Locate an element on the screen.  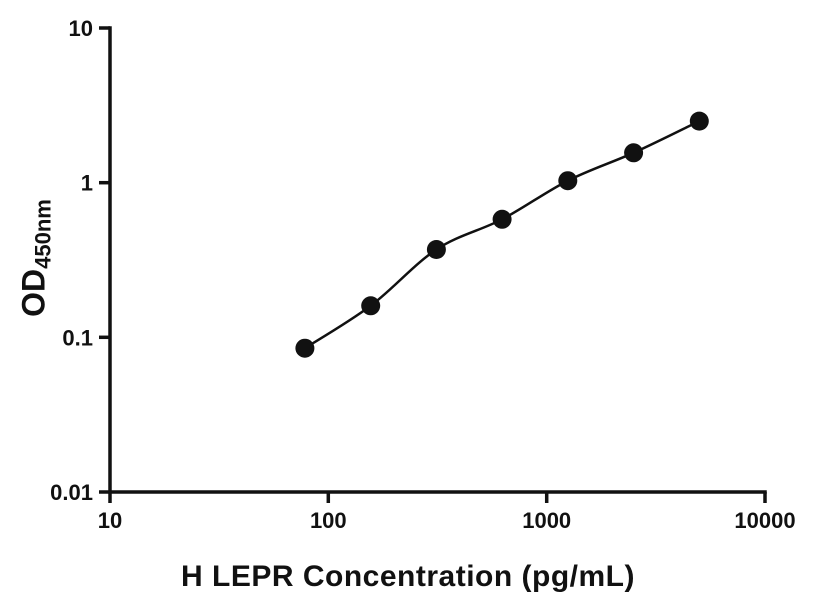
x-tick-label: 10000 is located at coordinates (764, 520).